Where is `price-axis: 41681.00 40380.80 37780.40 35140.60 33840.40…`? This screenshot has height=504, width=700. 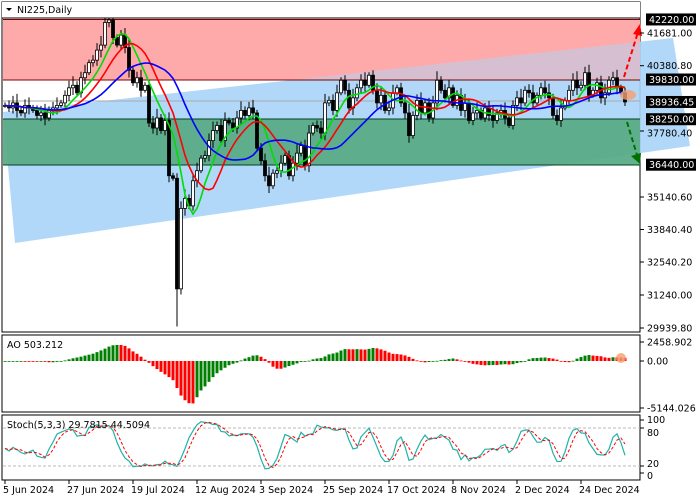 price-axis: 41681.00 40380.80 37780.40 35140.60 33840.40… is located at coordinates (668, 174).